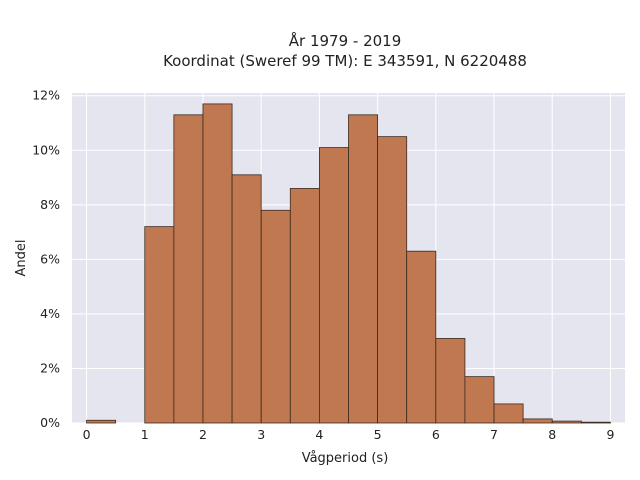 This screenshot has width=640, height=480. Describe the element at coordinates (552, 434) in the screenshot. I see `x-tick-label: 8` at that location.